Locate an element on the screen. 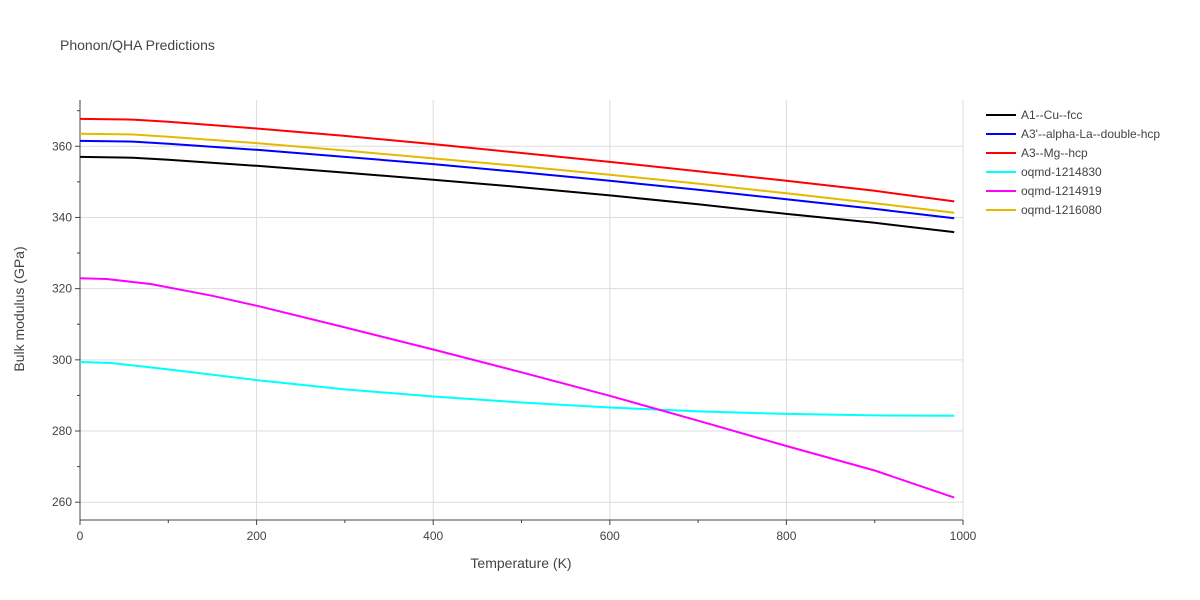  x-tick-label: 200 is located at coordinates (257, 536).